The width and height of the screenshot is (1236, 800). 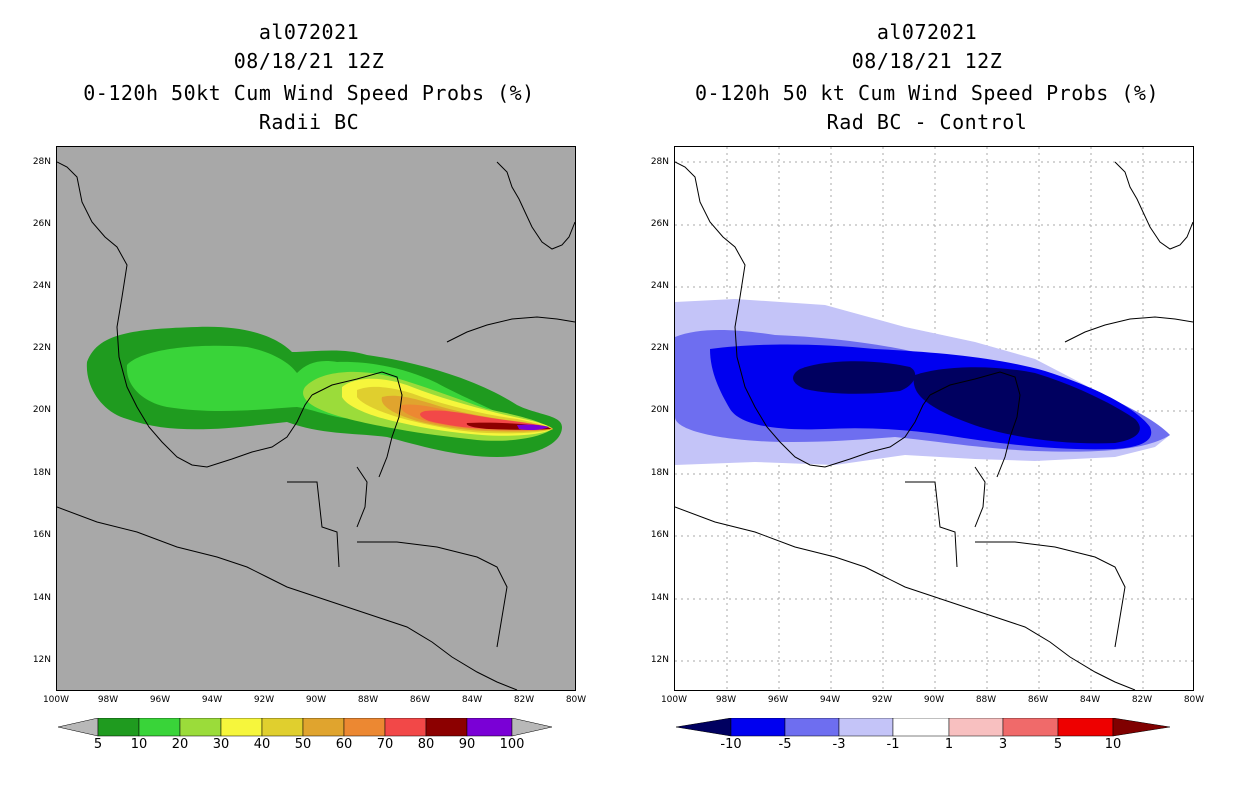 What do you see at coordinates (1050, 594) in the screenshot?
I see `honduras-coast` at bounding box center [1050, 594].